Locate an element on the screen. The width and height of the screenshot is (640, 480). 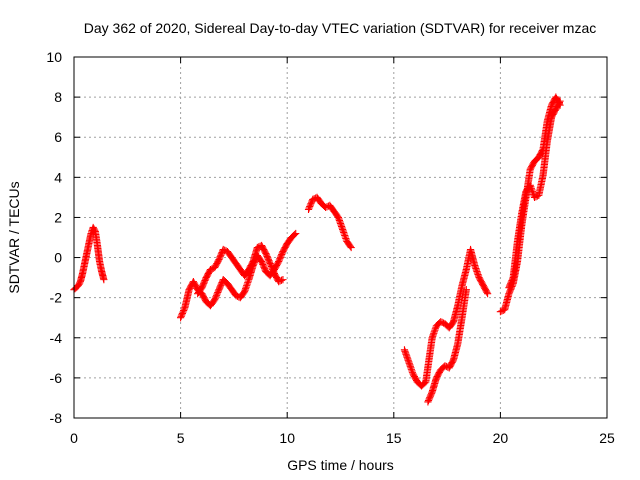
y-tick-label: -8 is located at coordinates (56, 418).